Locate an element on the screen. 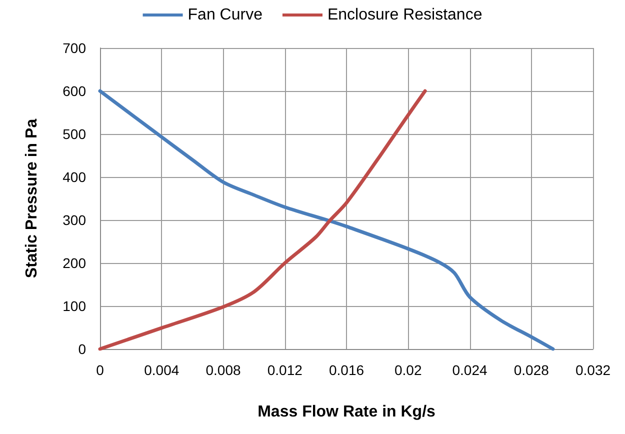 Image resolution: width=625 pixels, height=434 pixels. legend-label: Fan Curve is located at coordinates (225, 15).